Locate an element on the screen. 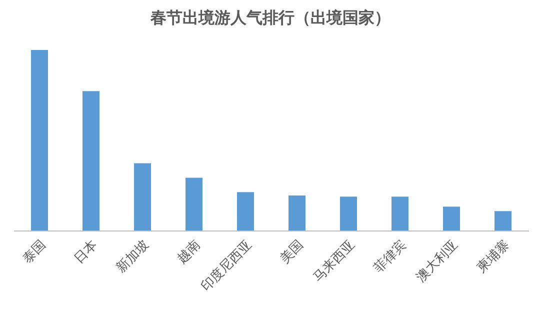 The image size is (541, 317). x-tick-label: 马来西亚 is located at coordinates (334, 262).